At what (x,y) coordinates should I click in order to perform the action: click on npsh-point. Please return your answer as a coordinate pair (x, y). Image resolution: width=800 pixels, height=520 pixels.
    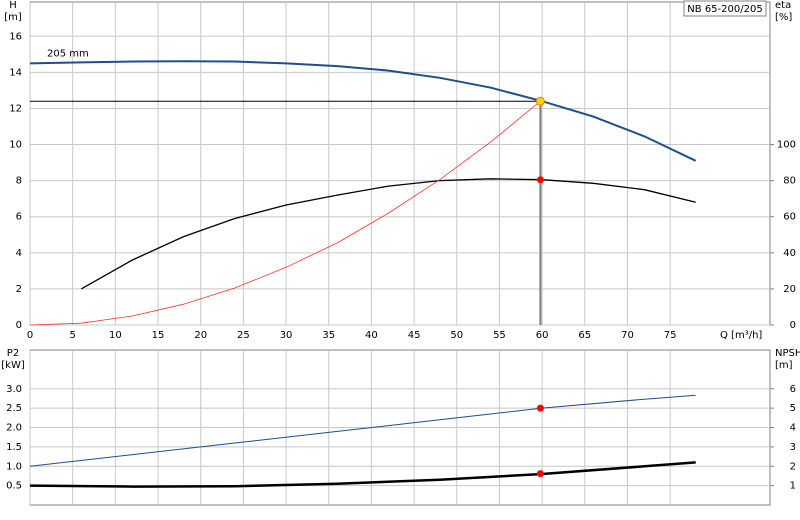
    Looking at the image, I should click on (540, 474).